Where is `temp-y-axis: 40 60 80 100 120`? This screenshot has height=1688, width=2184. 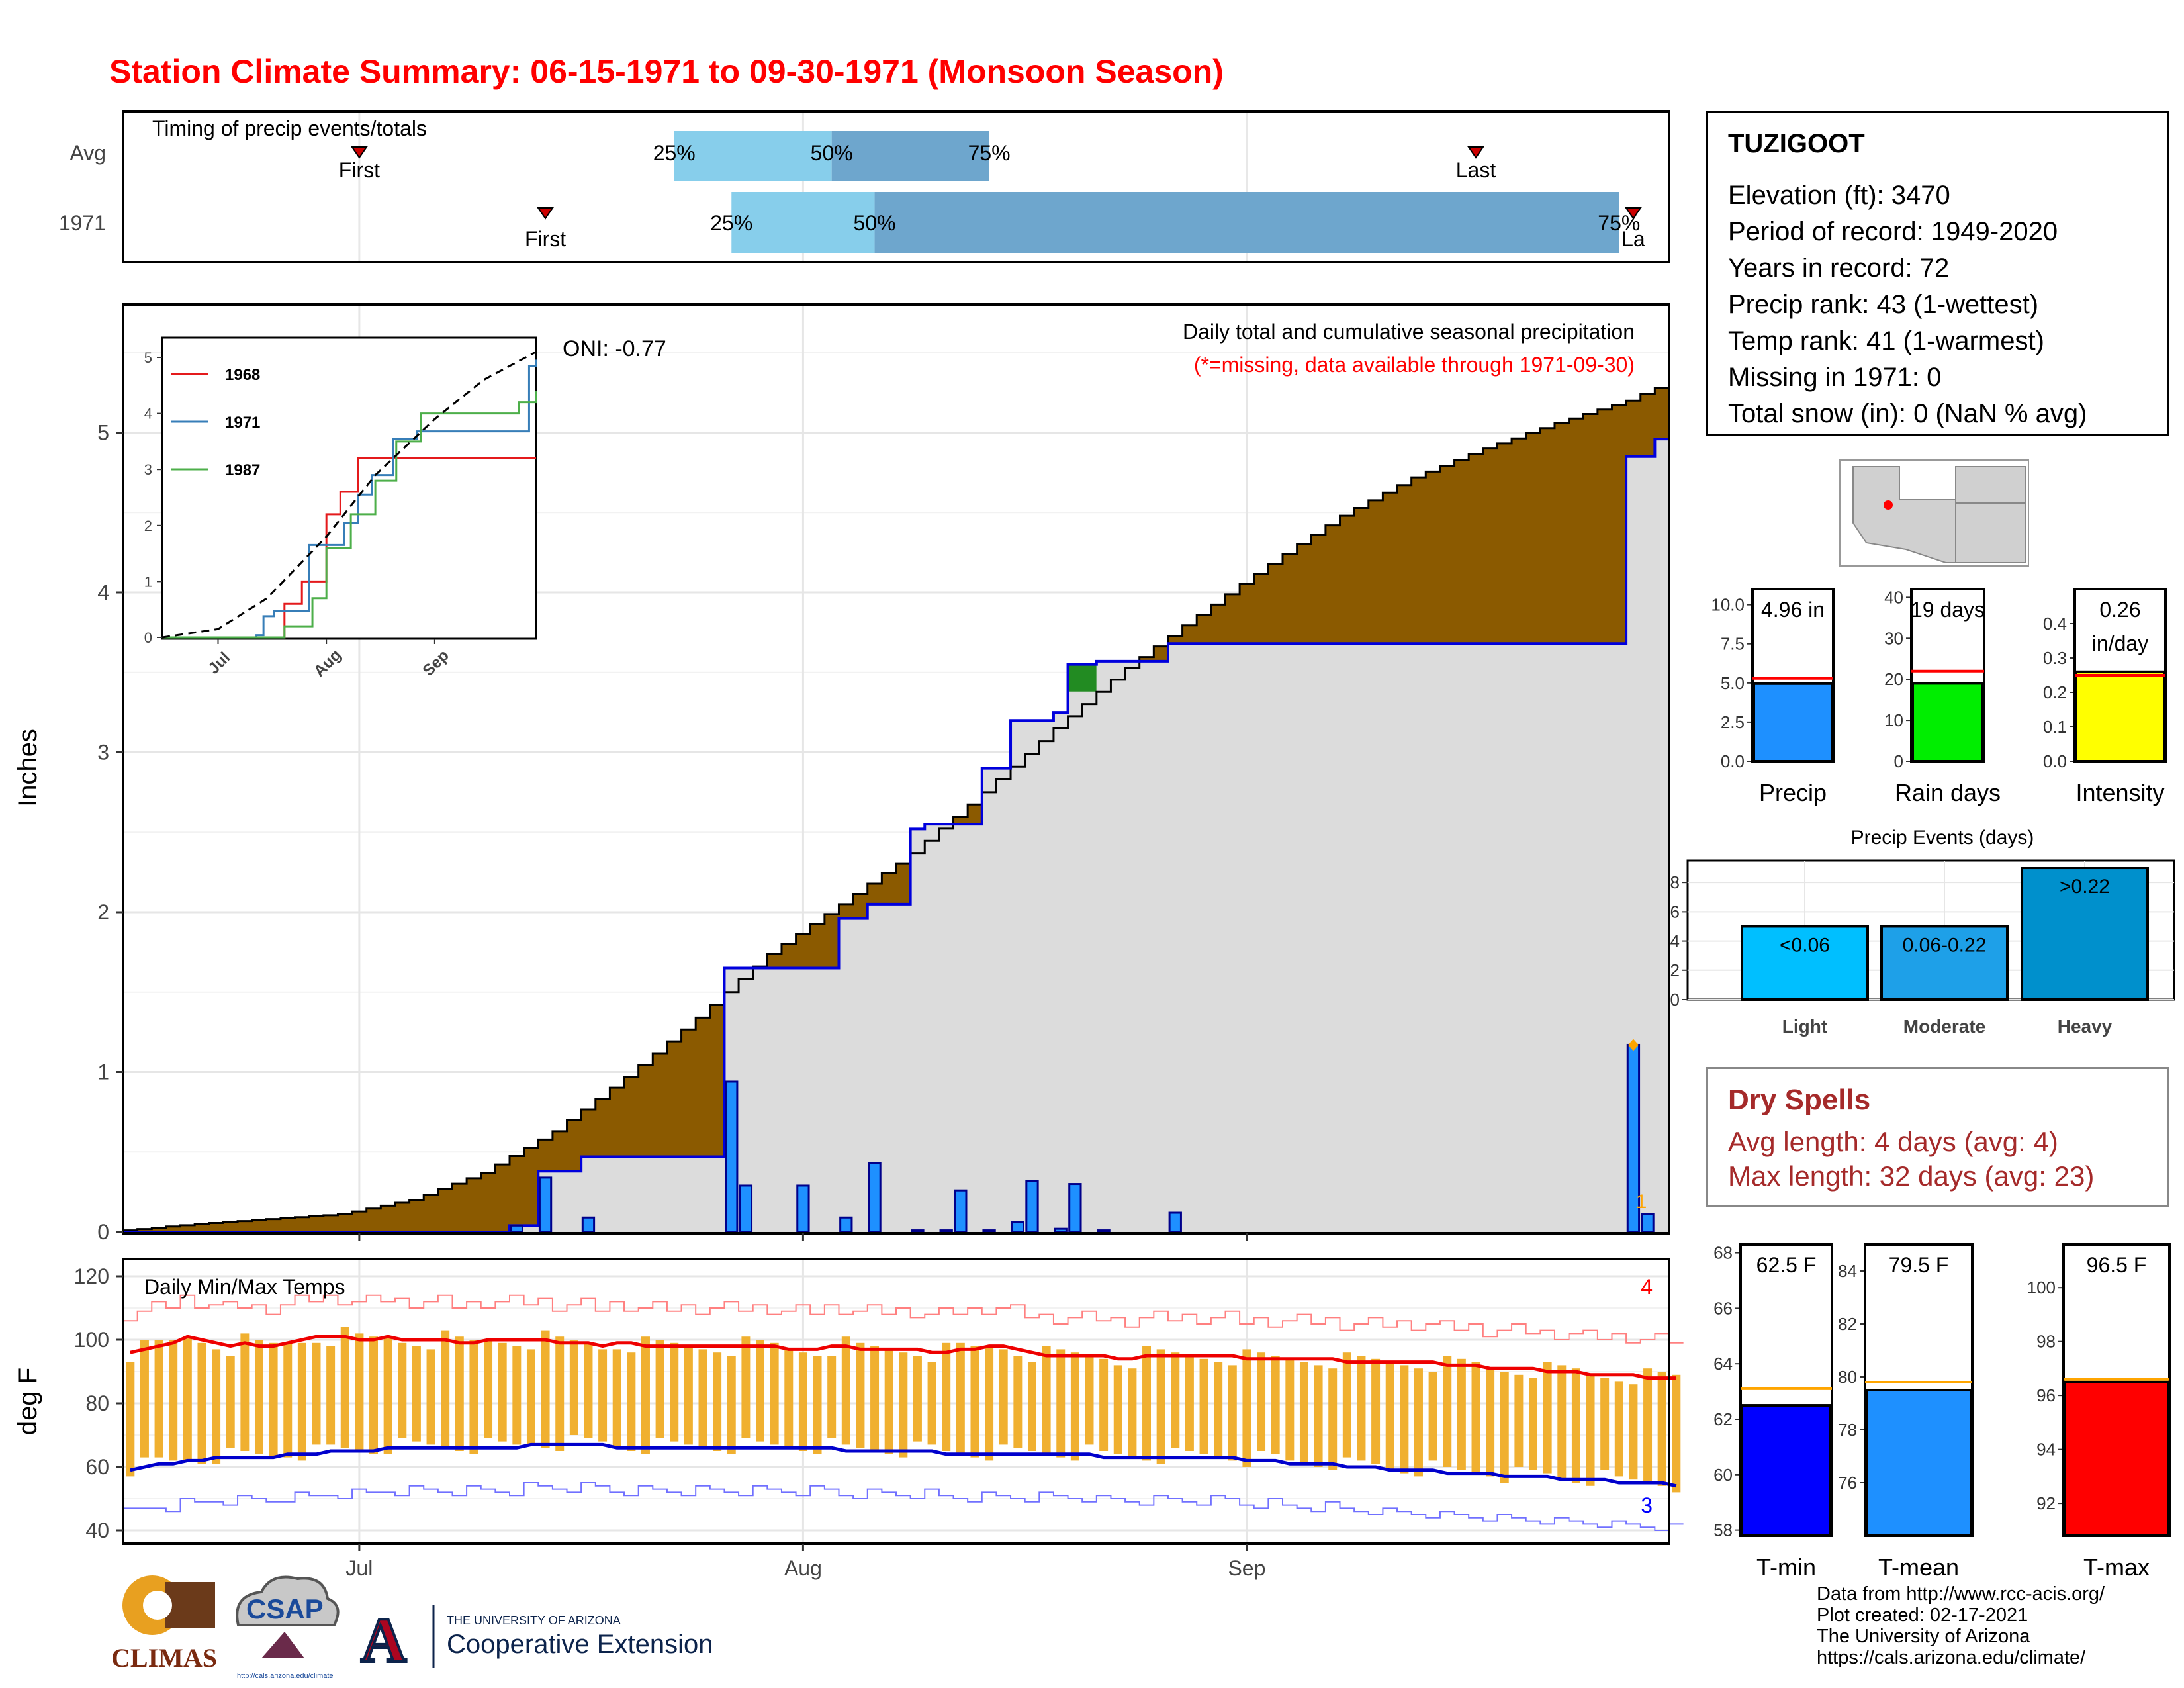 temp-y-axis: 40 60 80 100 120 is located at coordinates (98, 1403).